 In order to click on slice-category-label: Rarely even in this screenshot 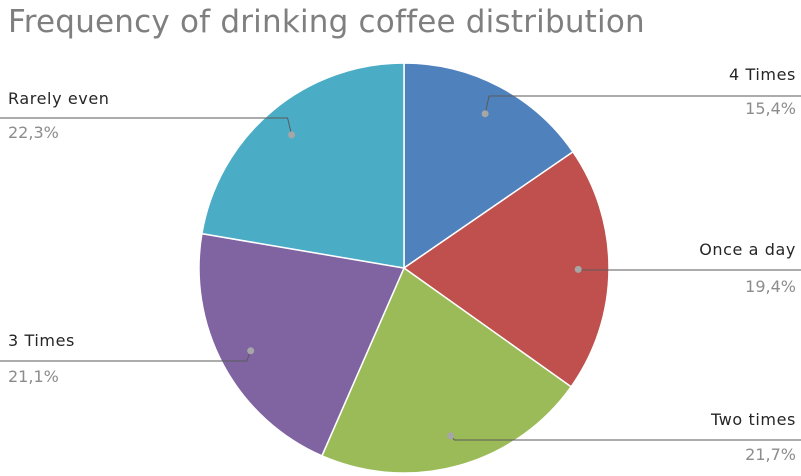, I will do `click(59, 98)`.